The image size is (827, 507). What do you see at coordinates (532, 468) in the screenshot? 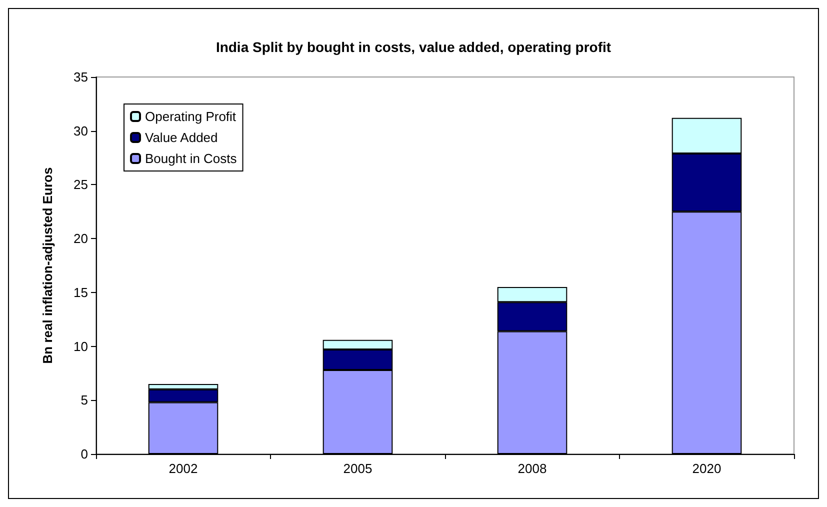
I see `x-tick-label: 2008` at bounding box center [532, 468].